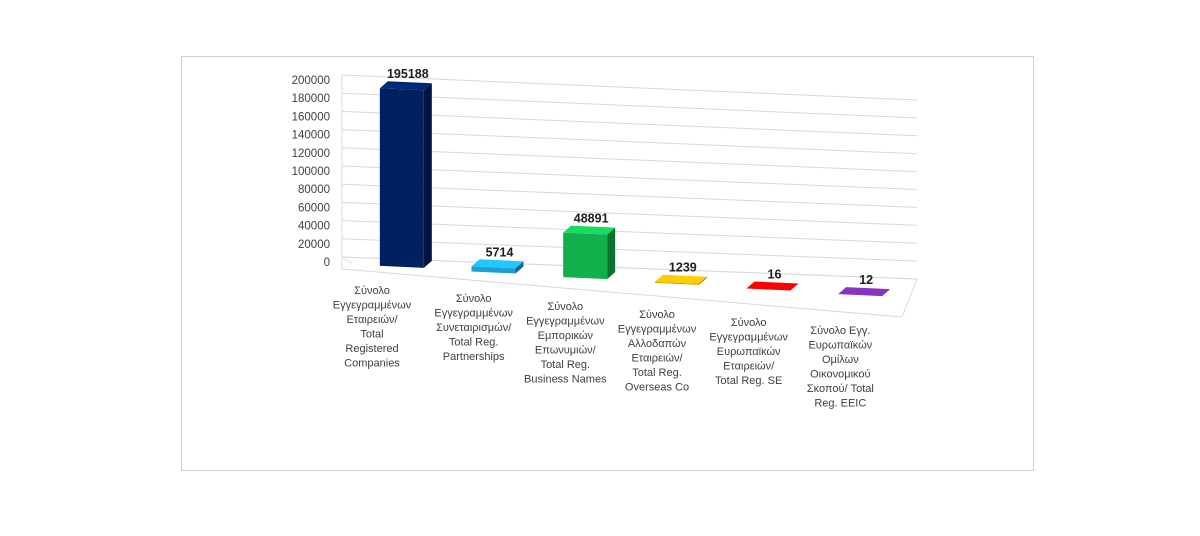 The image size is (1200, 536). Describe the element at coordinates (840, 331) in the screenshot. I see `category-label-line: Σύνολο Εγγ.` at that location.